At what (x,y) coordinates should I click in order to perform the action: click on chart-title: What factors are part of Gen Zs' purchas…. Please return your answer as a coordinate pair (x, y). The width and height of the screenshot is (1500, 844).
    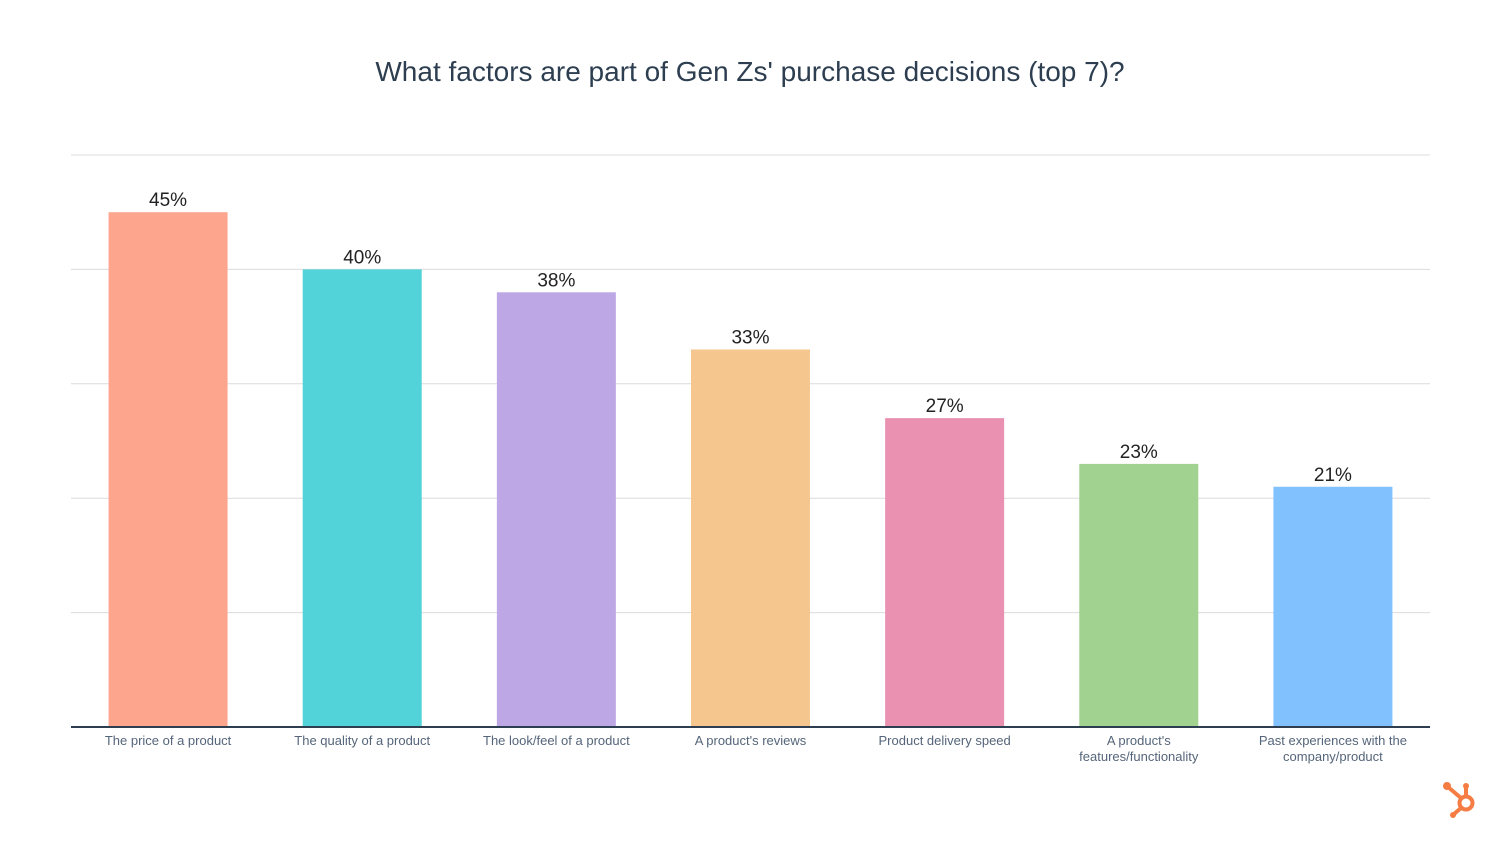
    Looking at the image, I should click on (750, 71).